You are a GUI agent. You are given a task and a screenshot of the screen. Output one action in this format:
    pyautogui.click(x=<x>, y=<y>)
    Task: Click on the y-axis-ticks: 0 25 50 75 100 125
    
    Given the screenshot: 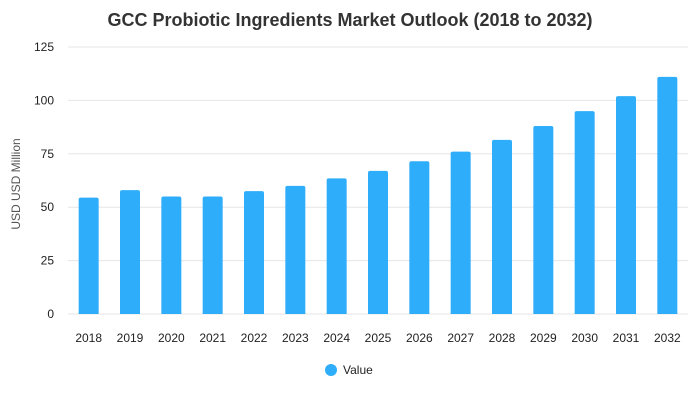 What is the action you would take?
    pyautogui.click(x=44, y=180)
    